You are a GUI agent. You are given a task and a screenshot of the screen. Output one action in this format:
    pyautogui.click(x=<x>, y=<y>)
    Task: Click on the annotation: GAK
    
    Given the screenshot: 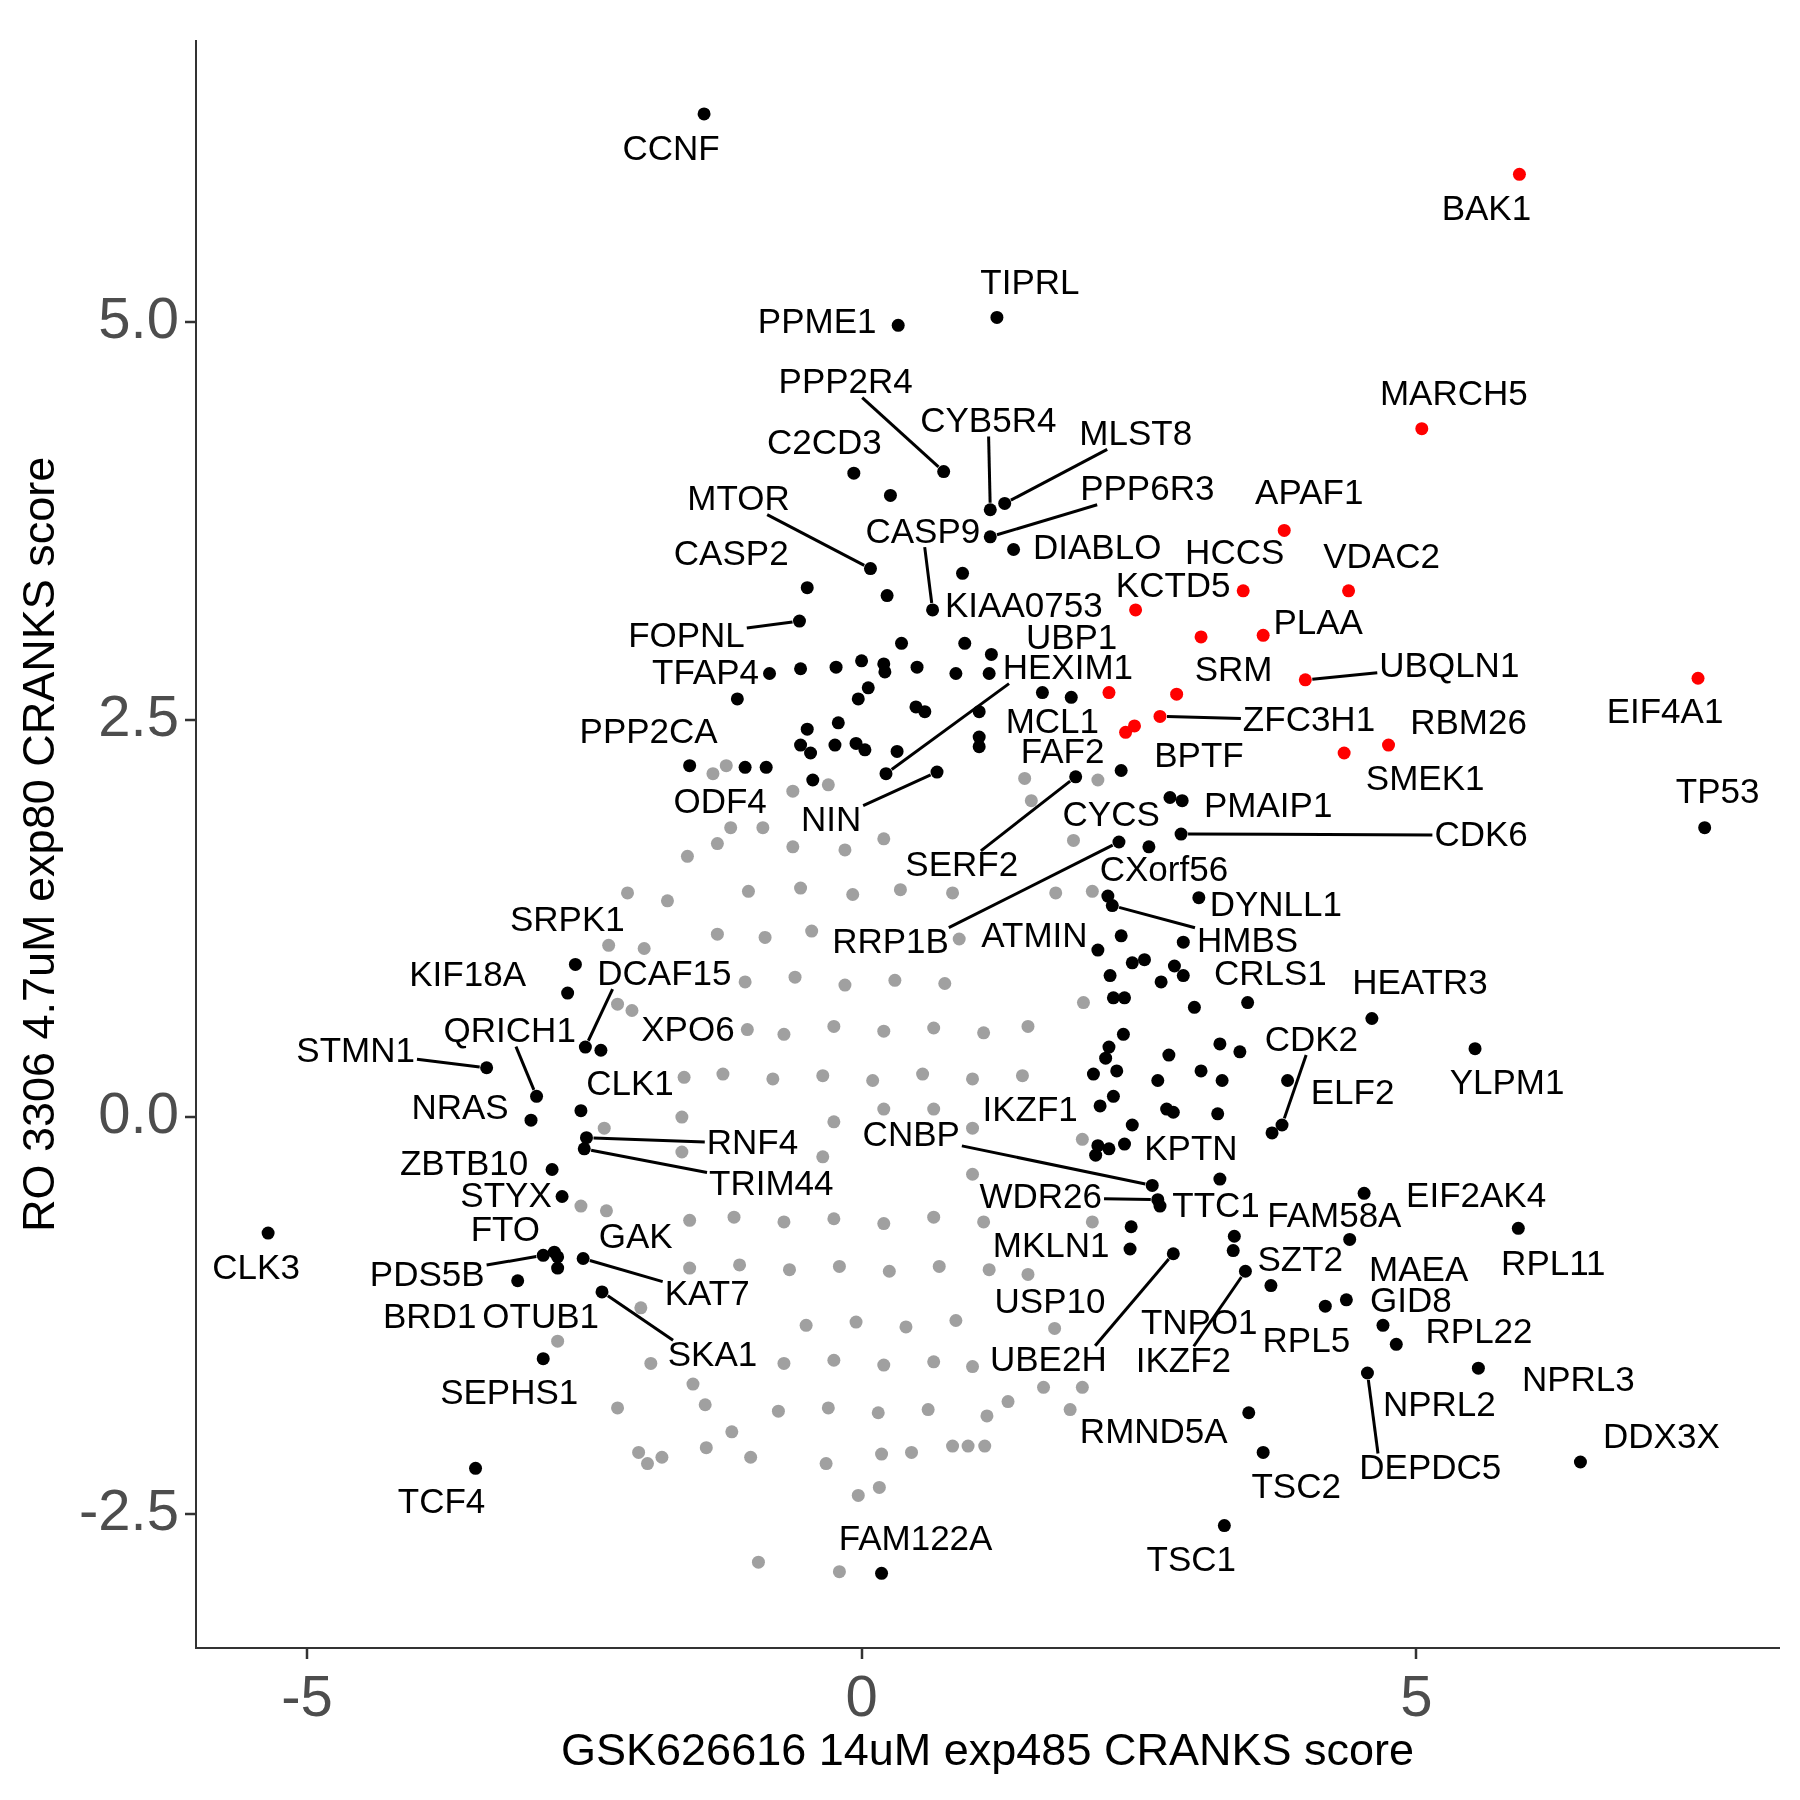 What is the action you would take?
    pyautogui.click(x=635, y=1235)
    